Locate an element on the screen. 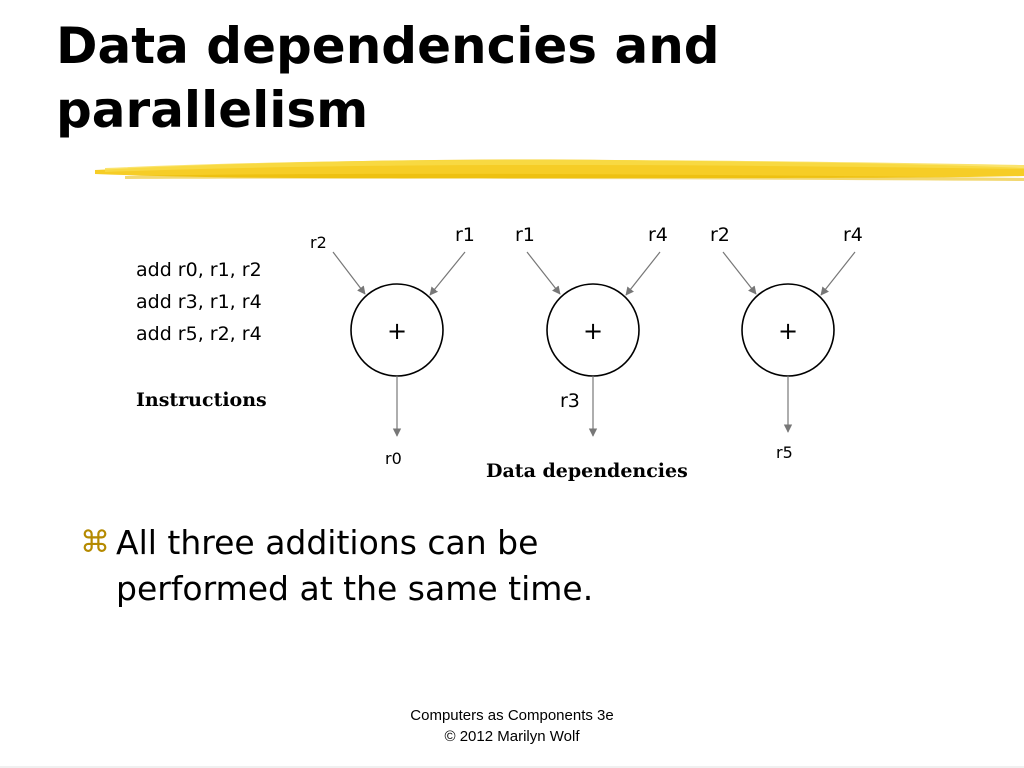  node-2-input-left-label: r1 is located at coordinates (525, 235).